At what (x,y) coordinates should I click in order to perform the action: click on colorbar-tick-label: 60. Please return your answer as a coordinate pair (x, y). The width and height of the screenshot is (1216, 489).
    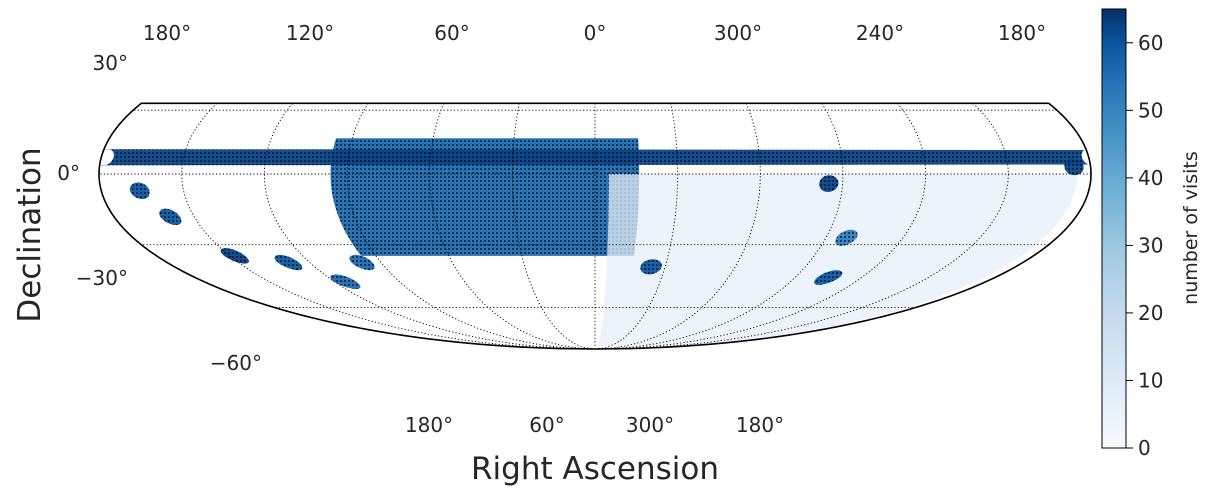
    Looking at the image, I should click on (1150, 43).